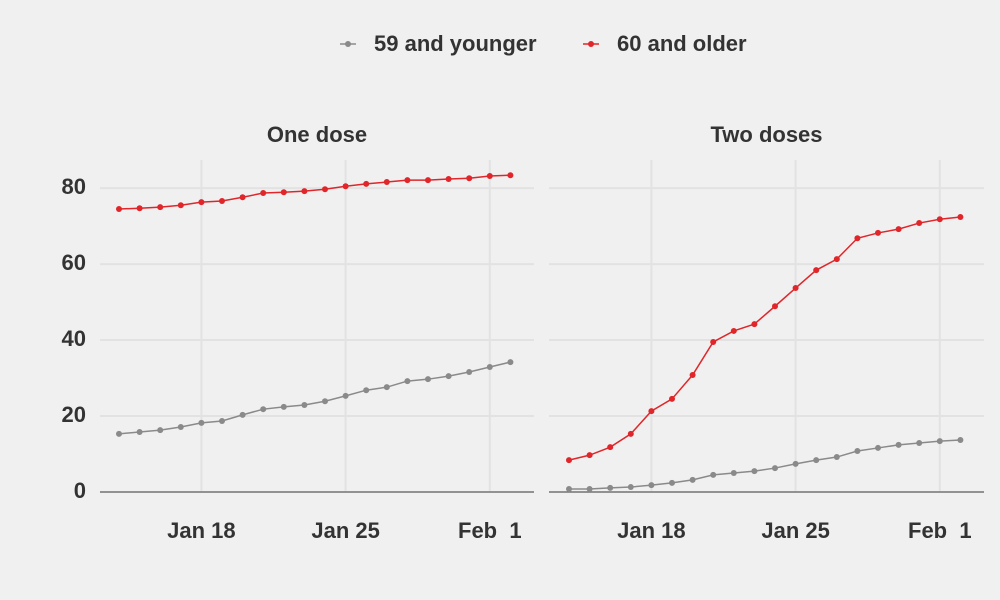 This screenshot has height=600, width=1000. Describe the element at coordinates (74, 414) in the screenshot. I see `y-tick-label: 20` at that location.